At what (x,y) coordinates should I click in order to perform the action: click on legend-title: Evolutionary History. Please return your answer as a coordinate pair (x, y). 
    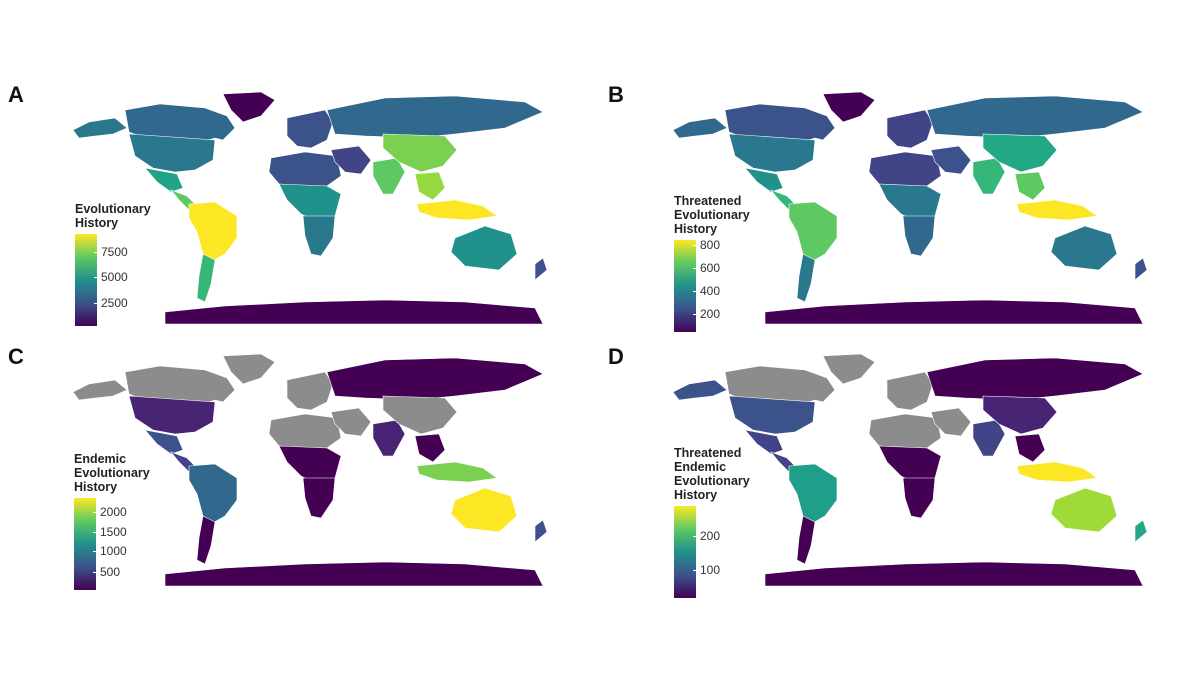
    Looking at the image, I should click on (113, 216).